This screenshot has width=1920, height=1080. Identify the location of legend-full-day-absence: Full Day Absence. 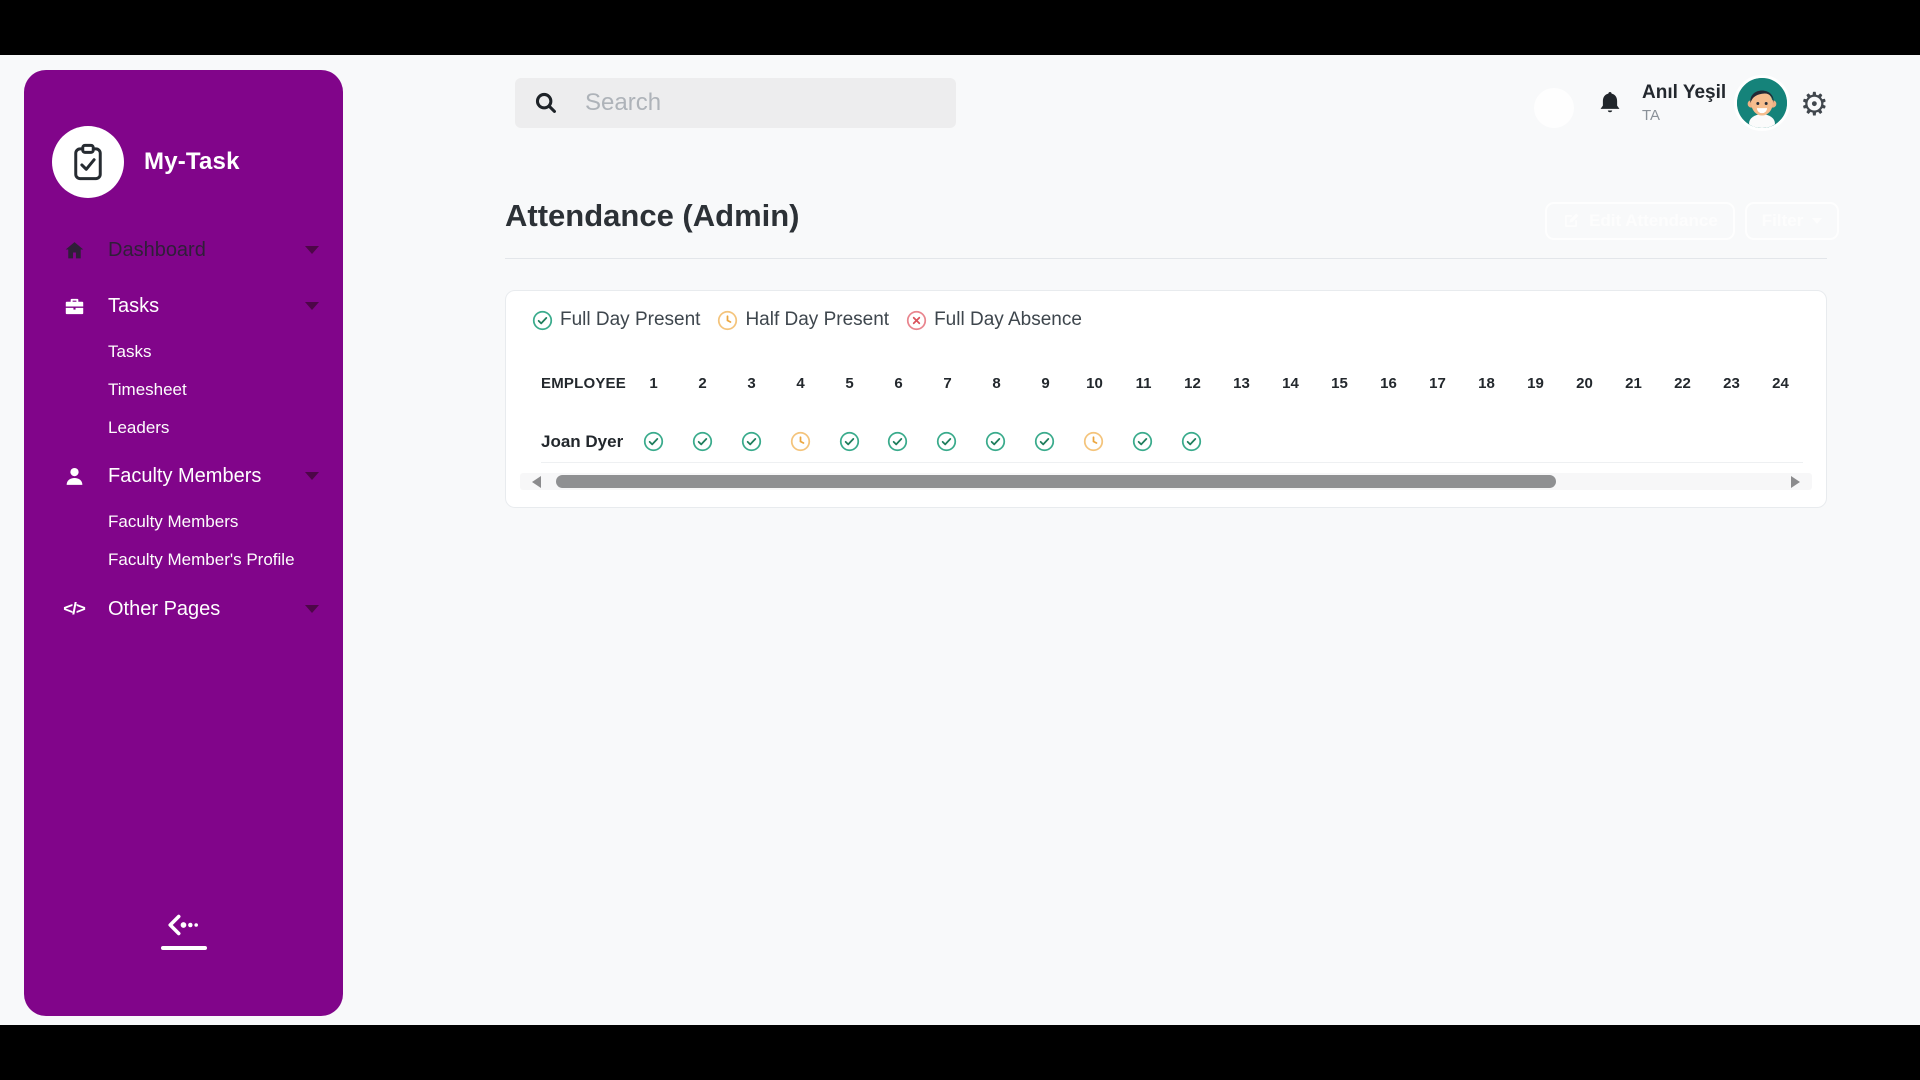
(994, 320).